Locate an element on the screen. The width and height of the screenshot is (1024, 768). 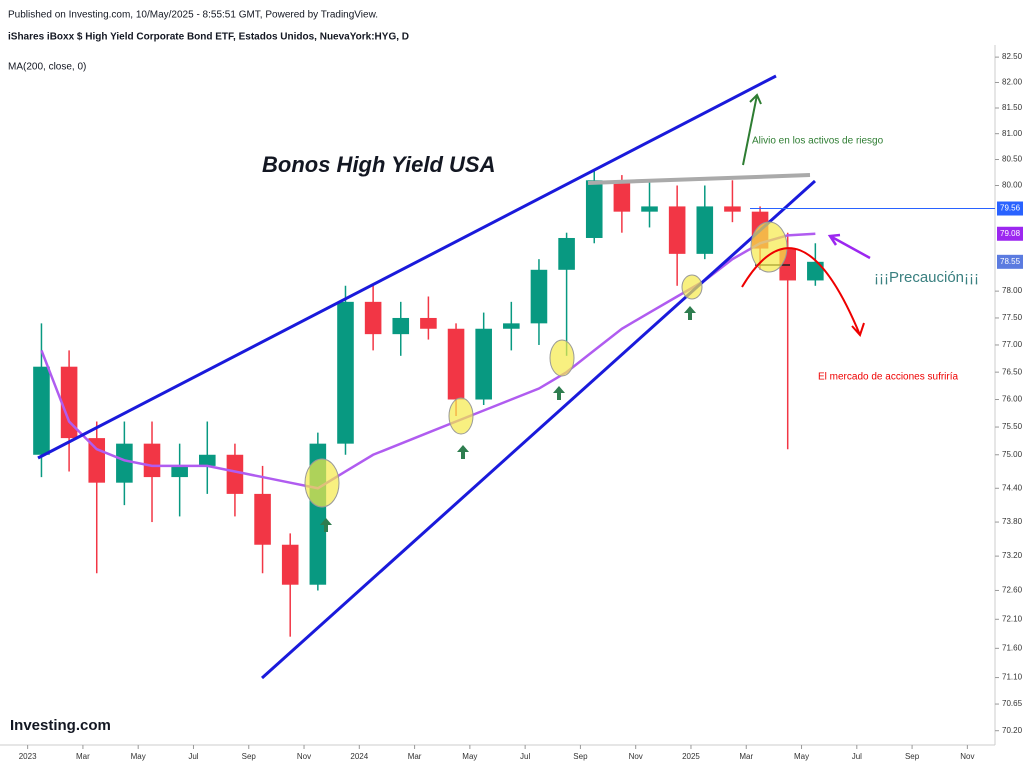
price-label: 78.55 is located at coordinates (1010, 261).